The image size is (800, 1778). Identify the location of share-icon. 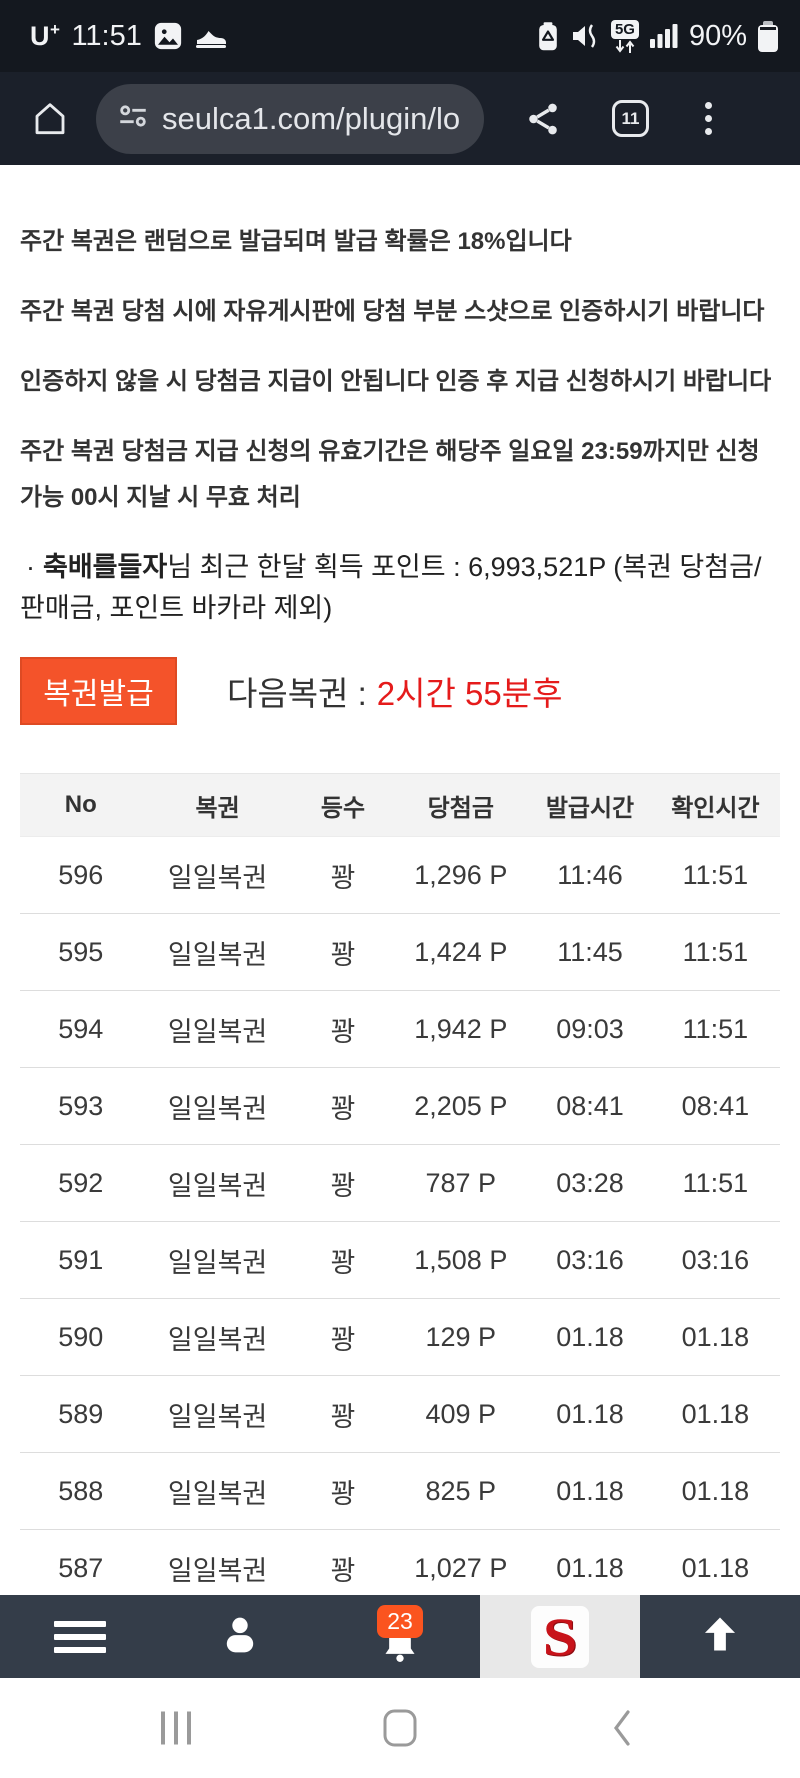
(543, 119).